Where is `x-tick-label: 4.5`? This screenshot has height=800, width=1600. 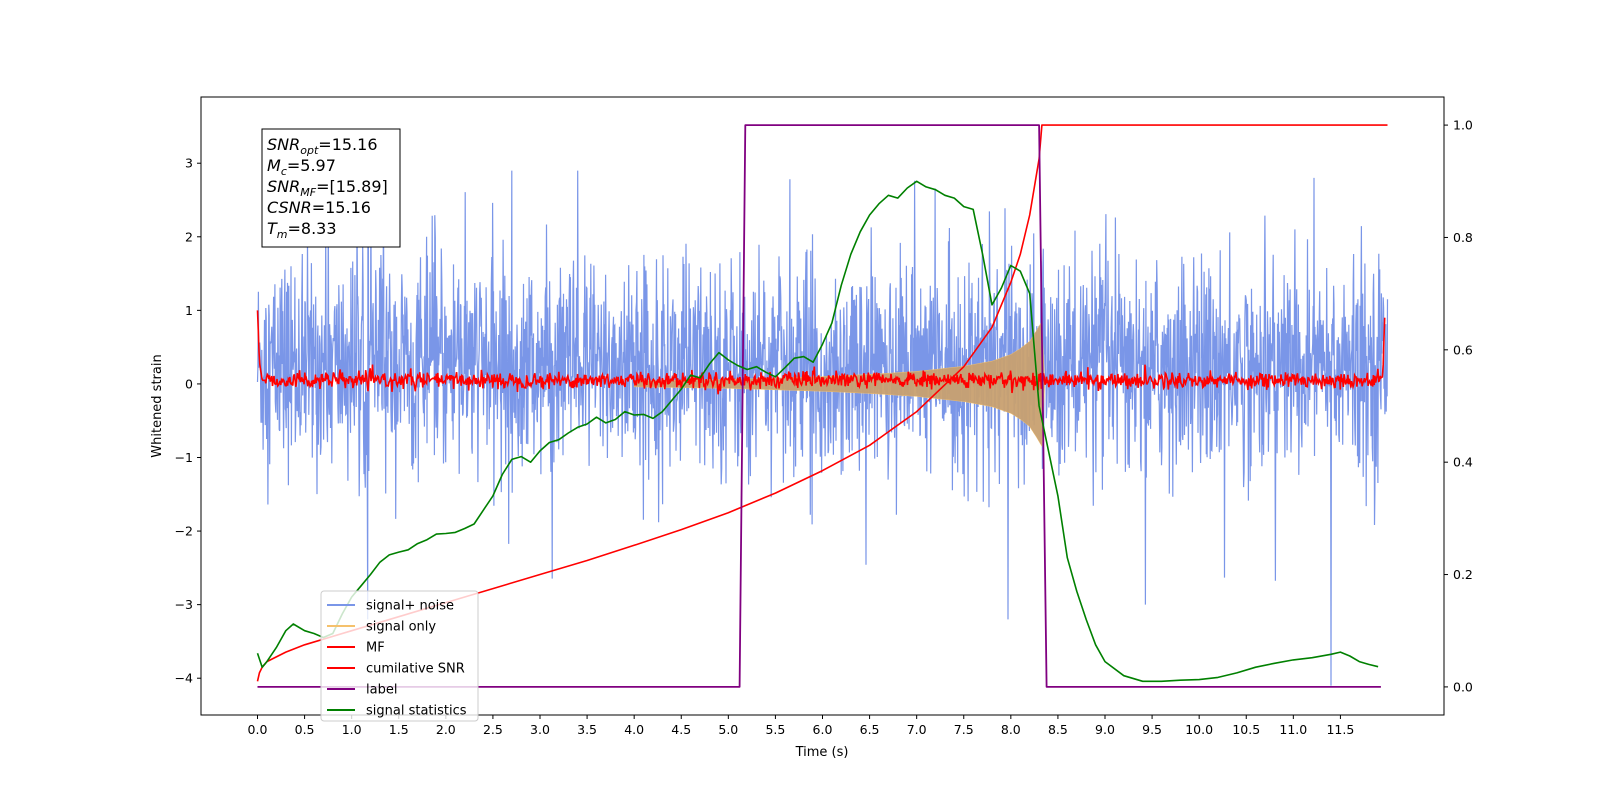 x-tick-label: 4.5 is located at coordinates (681, 729).